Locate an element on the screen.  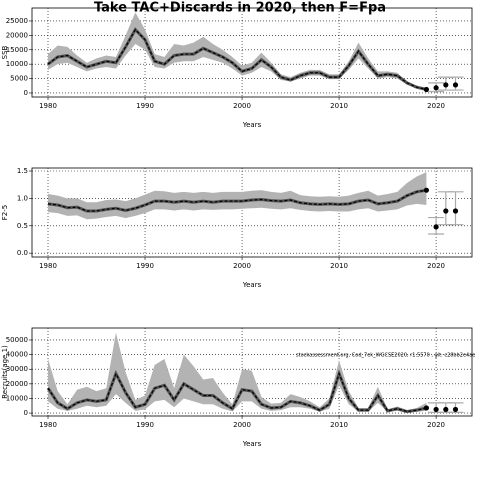
chart-title: Take TAC+Discards in 2020, then F=Fpa is located at coordinates (240, 8).